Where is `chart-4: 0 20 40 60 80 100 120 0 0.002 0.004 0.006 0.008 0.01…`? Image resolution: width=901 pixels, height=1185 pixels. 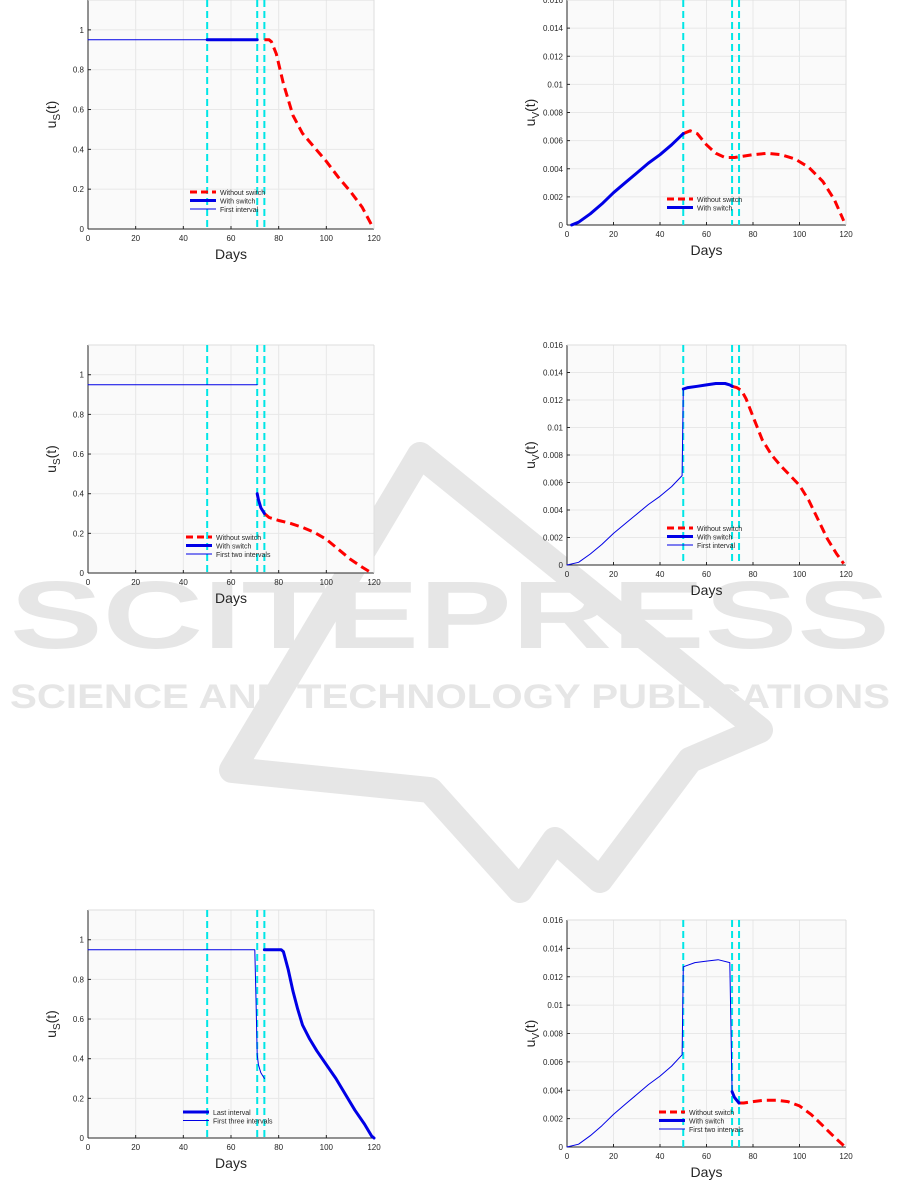 chart-4: 0 20 40 60 80 100 120 0 0.002 0.004 0.006 0.008 0.01… is located at coordinates (687, 469).